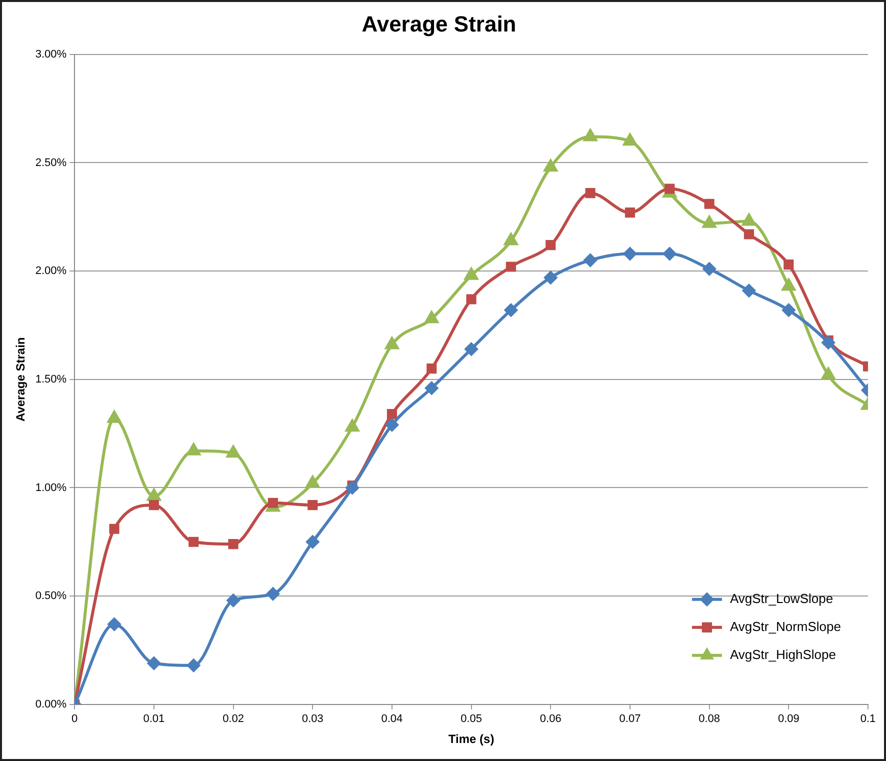 Image resolution: width=886 pixels, height=761 pixels. What do you see at coordinates (313, 719) in the screenshot?
I see `x-tick-label: 0.03` at bounding box center [313, 719].